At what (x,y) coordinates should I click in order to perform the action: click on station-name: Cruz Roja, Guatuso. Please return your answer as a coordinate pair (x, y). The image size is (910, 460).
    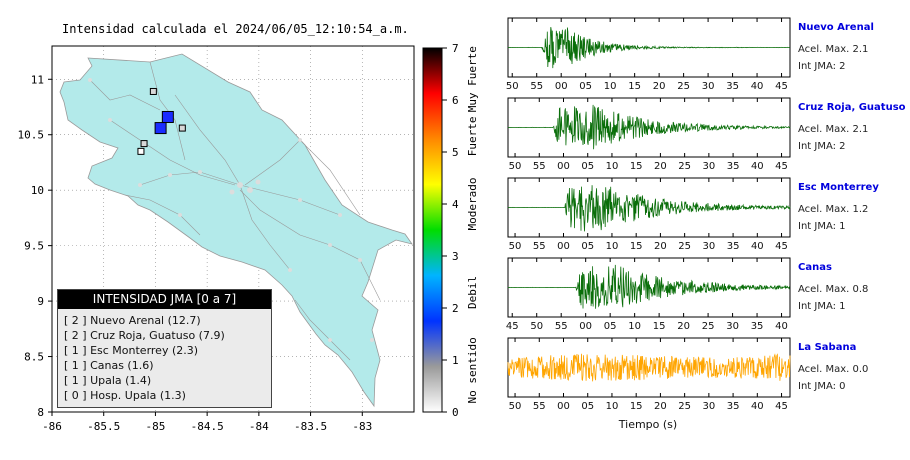
    Looking at the image, I should click on (852, 107).